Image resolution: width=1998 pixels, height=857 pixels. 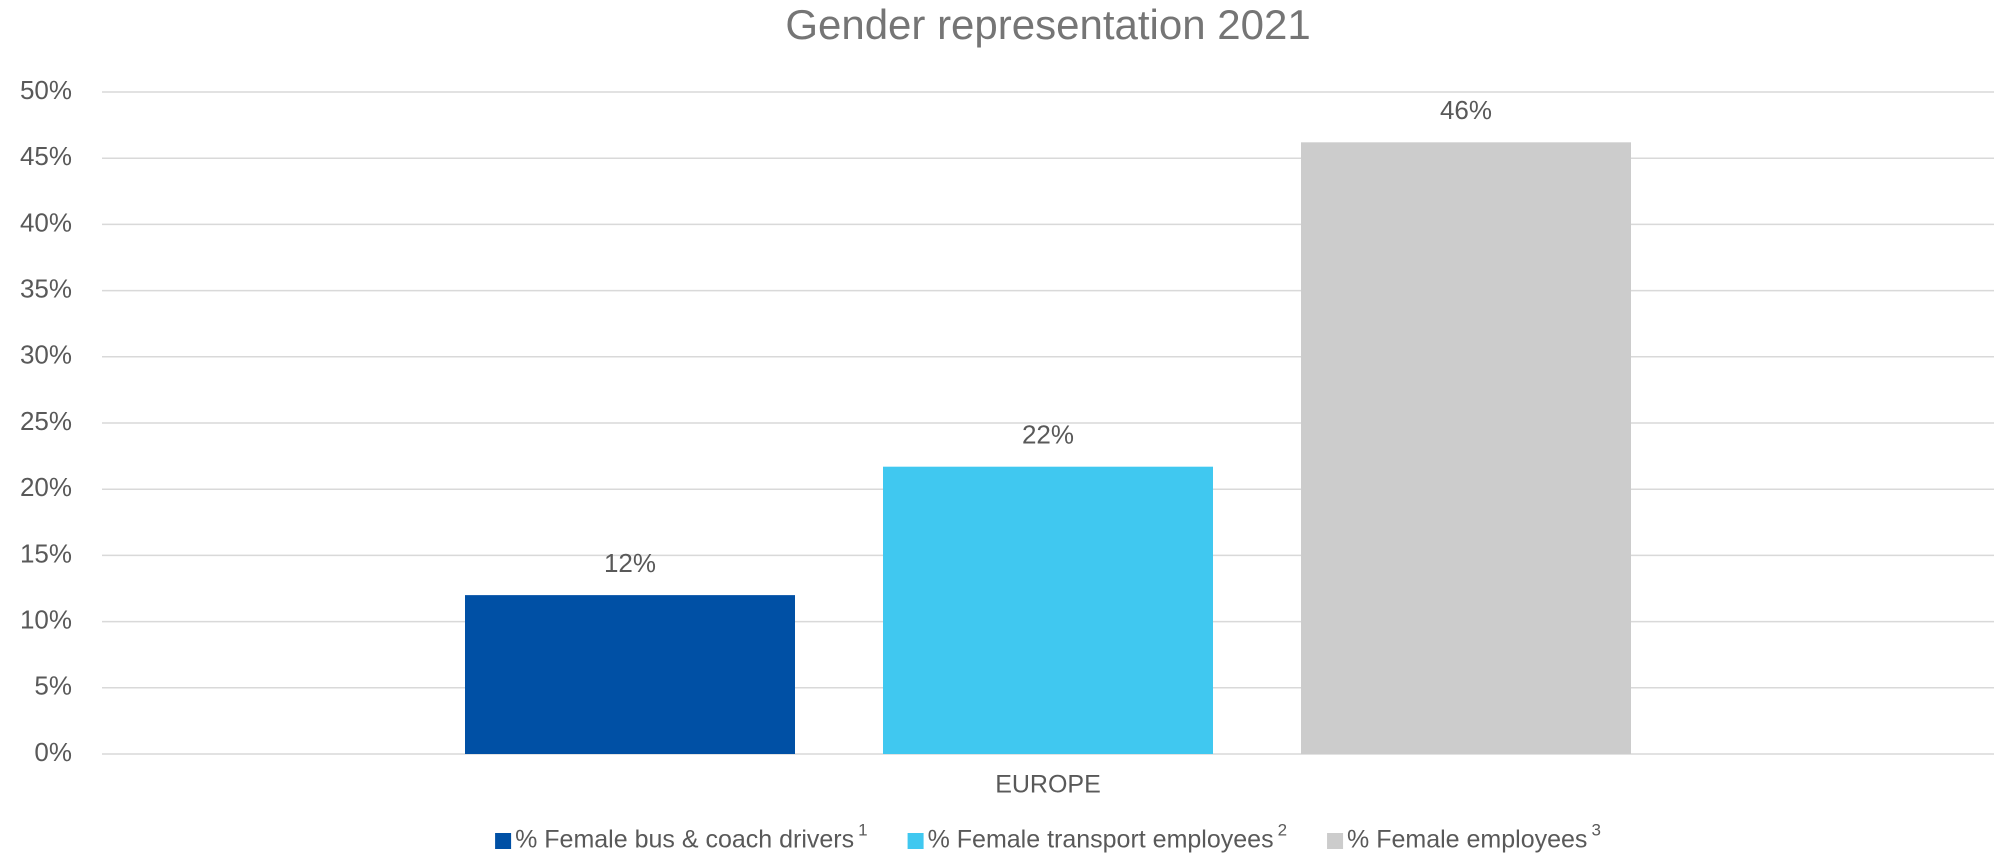 I want to click on legend-label: % Female bus & coach drivers, so click(x=684, y=840).